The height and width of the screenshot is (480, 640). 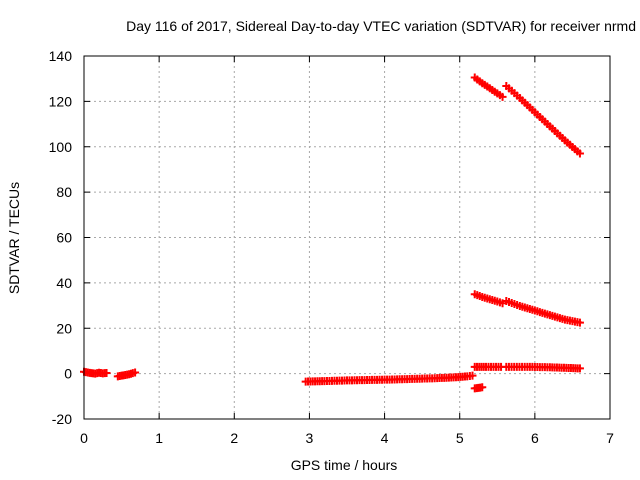 I want to click on x-tick-label: 5, so click(x=460, y=438).